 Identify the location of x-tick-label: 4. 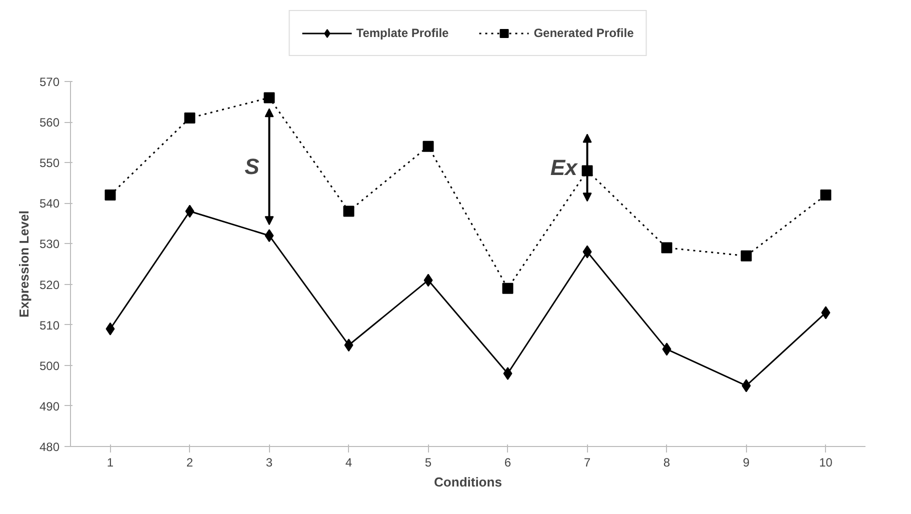
(348, 463).